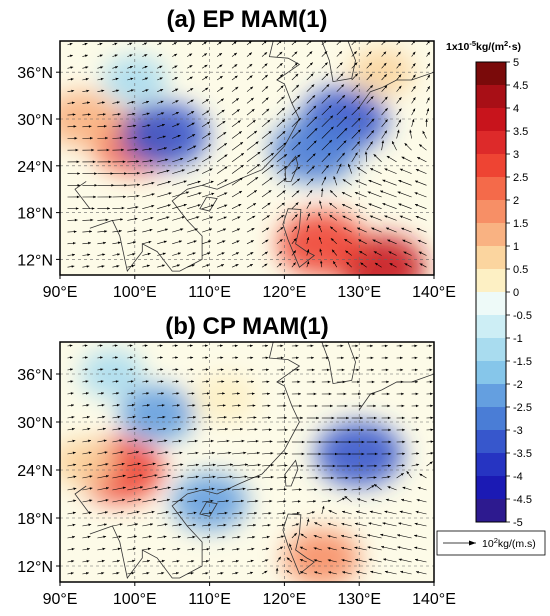  What do you see at coordinates (520, 86) in the screenshot?
I see `colorbar-tick-label: 4.5` at bounding box center [520, 86].